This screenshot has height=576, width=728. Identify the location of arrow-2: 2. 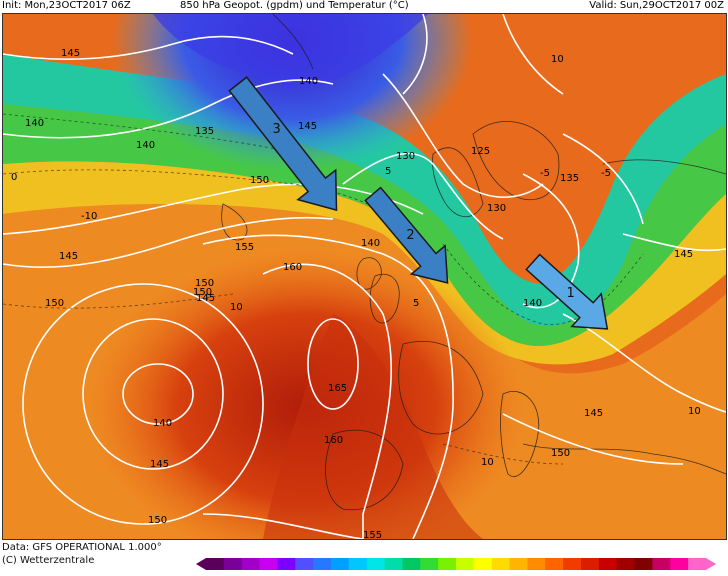
(406, 235).